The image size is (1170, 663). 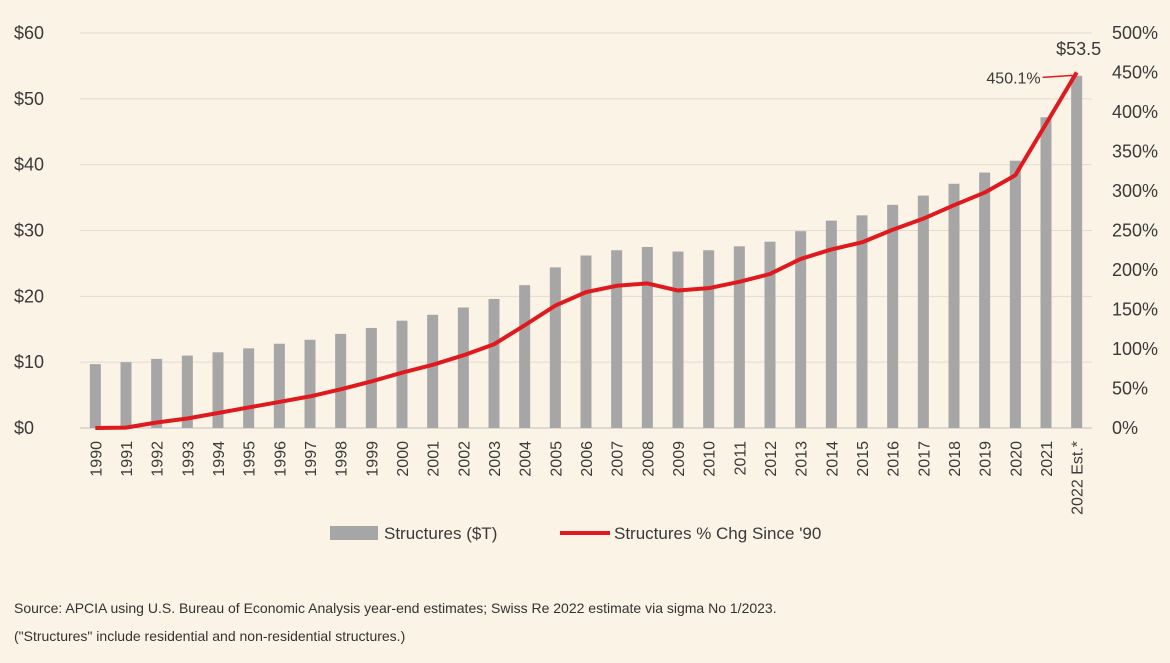 I want to click on y-right-tick-label: 50%, so click(x=1130, y=389).